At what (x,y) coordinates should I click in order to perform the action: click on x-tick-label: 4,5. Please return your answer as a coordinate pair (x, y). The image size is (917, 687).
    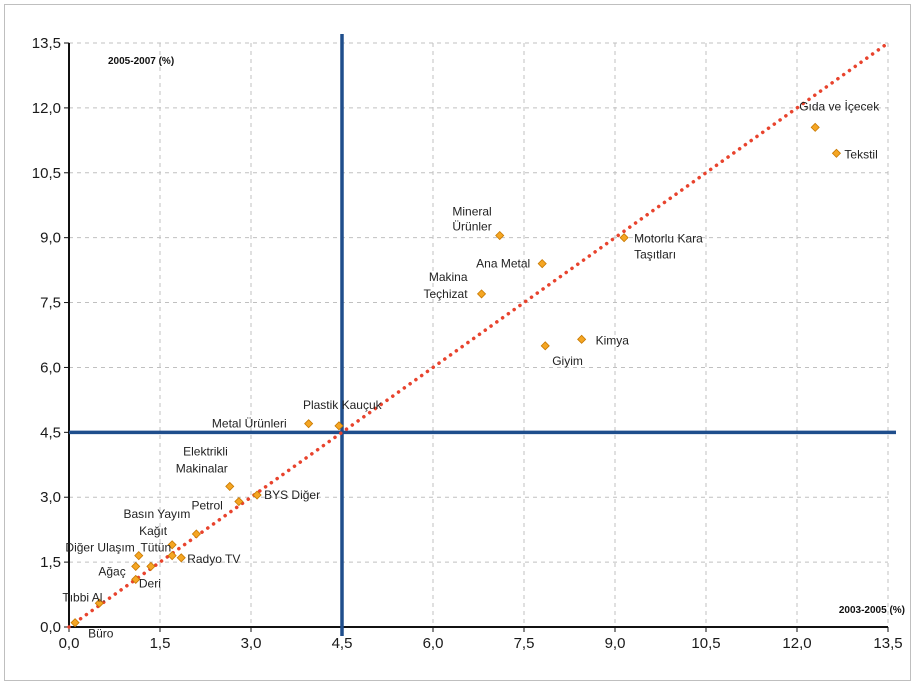
    Looking at the image, I should click on (342, 643).